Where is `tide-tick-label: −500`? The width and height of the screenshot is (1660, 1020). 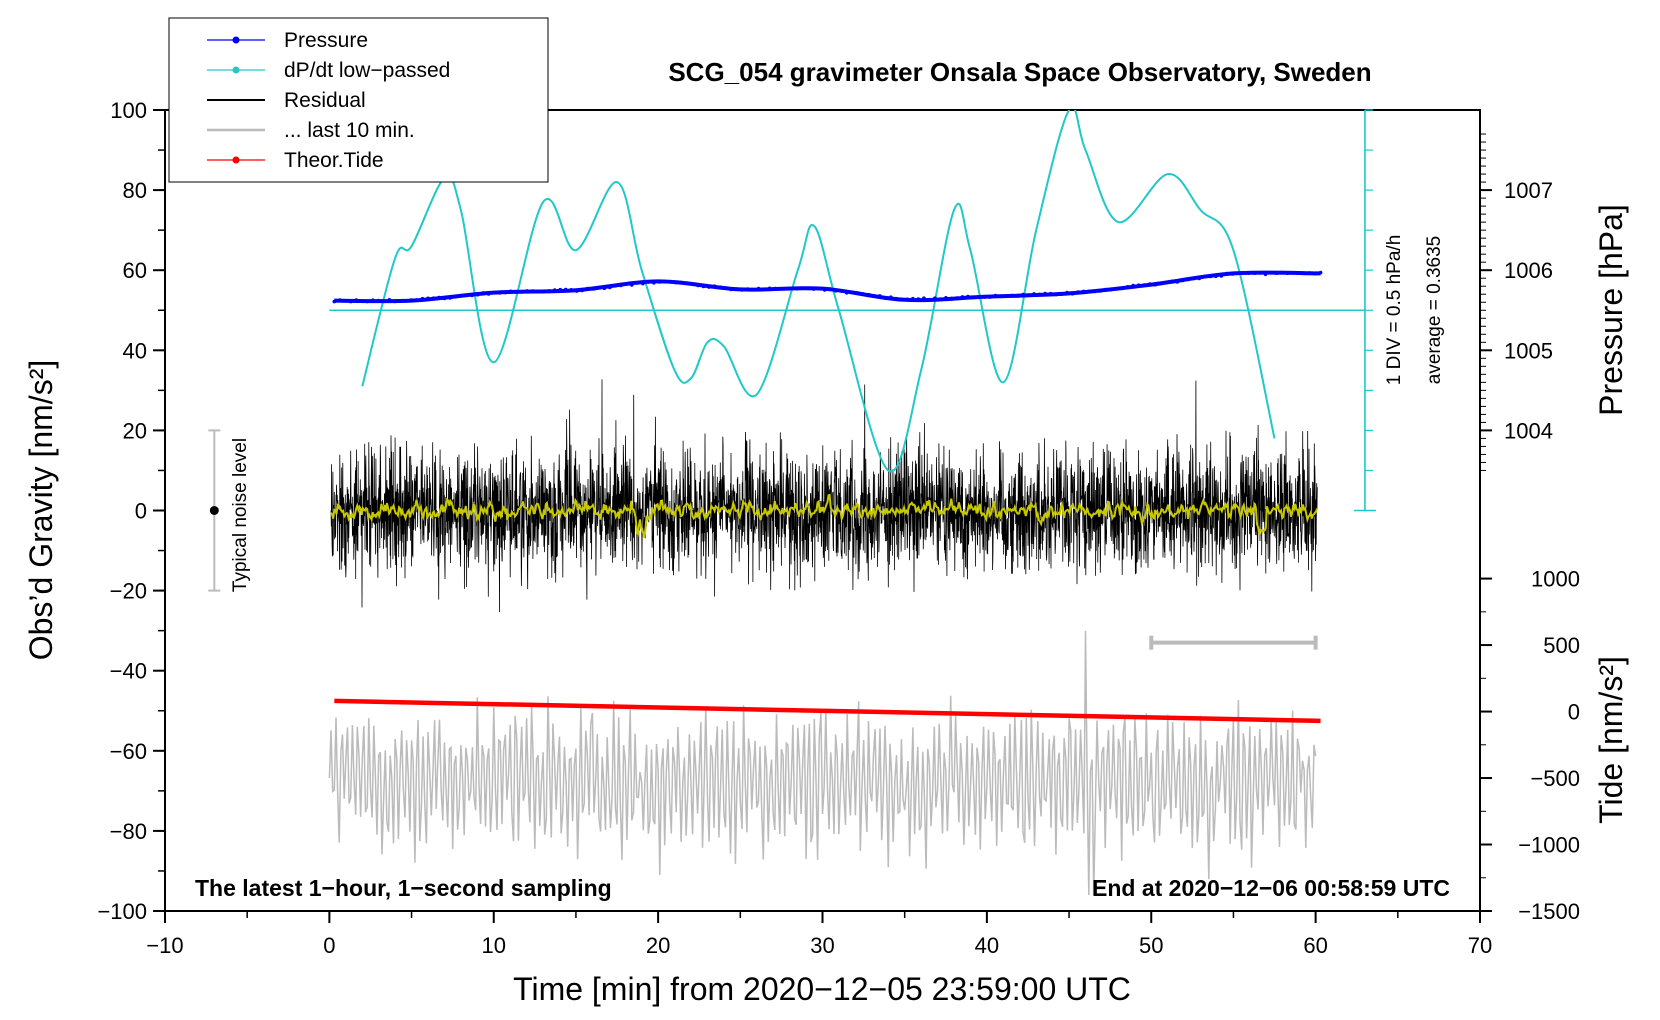 tide-tick-label: −500 is located at coordinates (1555, 778).